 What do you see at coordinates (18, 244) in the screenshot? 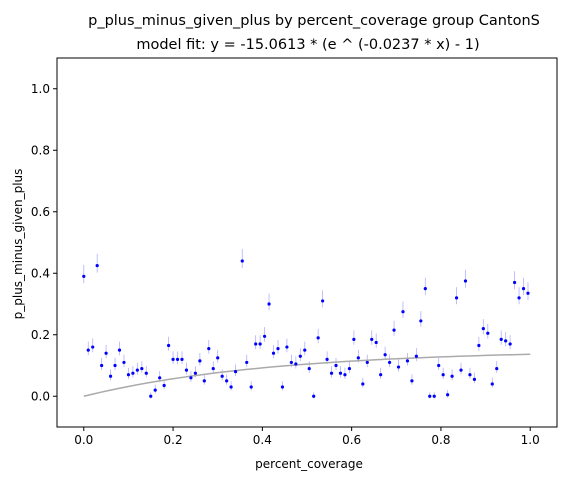
I see `y-axis-label: p_plus_minus_given_plus` at bounding box center [18, 244].